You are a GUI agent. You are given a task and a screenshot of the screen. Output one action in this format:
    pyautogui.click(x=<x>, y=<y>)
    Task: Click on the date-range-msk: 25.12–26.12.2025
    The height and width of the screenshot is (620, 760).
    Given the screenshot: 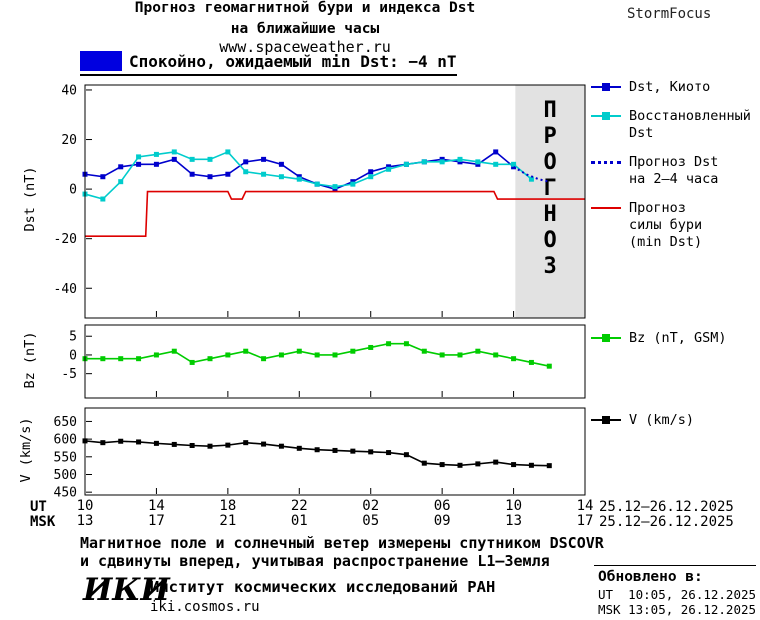 What is the action you would take?
    pyautogui.click(x=666, y=522)
    